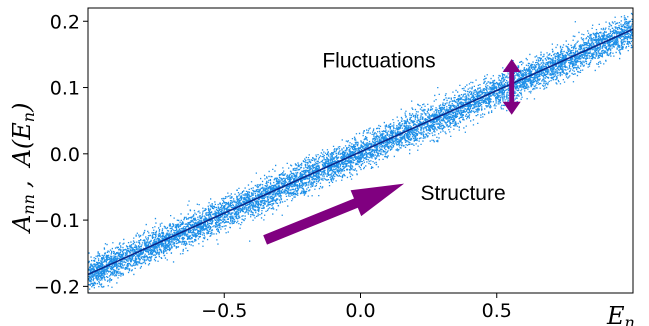 The height and width of the screenshot is (326, 649). Describe the element at coordinates (28, 204) in the screenshot. I see `y-axis-label-subscript: nn` at that location.